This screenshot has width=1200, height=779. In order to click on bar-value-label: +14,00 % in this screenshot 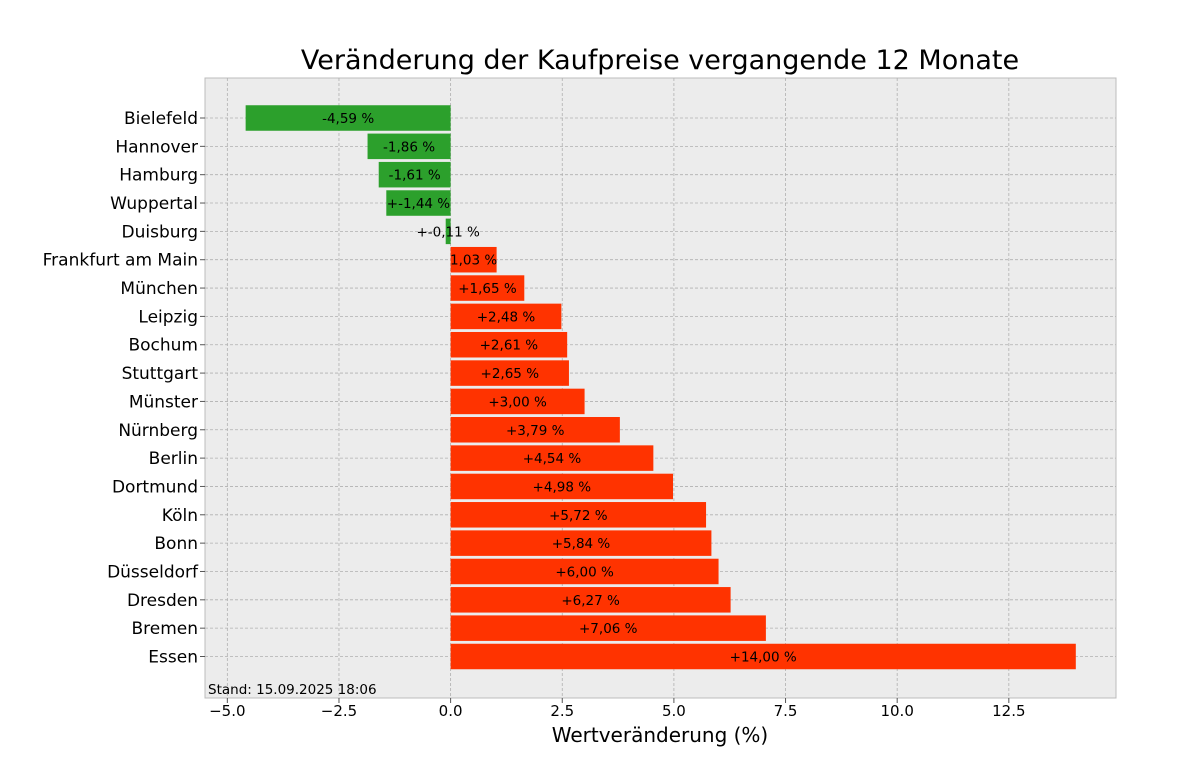, I will do `click(763, 658)`.